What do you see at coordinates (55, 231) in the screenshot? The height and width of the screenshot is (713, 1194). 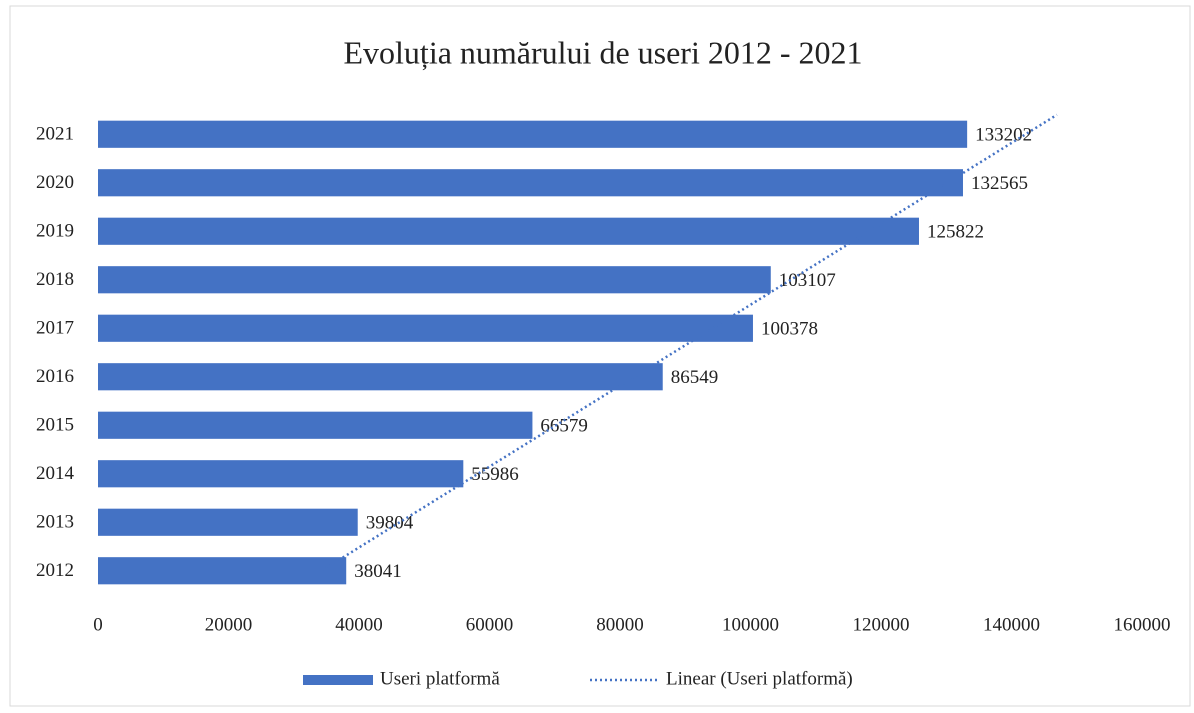 I see `y-tick-label: 2019` at bounding box center [55, 231].